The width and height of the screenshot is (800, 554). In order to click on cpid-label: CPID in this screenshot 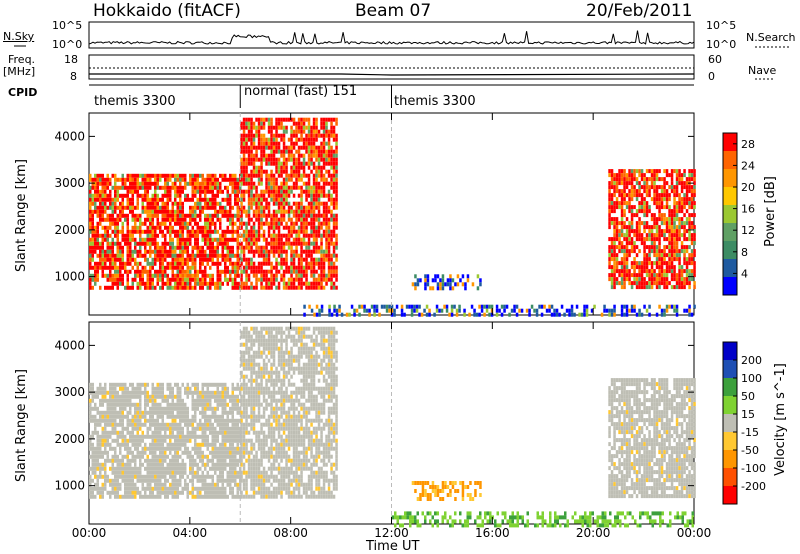, I will do `click(23, 92)`.